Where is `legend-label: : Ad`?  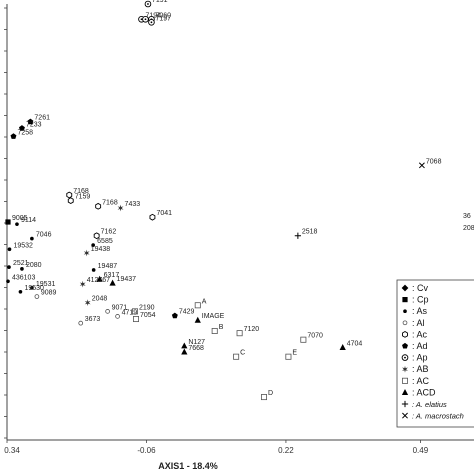
legend-label: : Ad is located at coordinates (420, 346).